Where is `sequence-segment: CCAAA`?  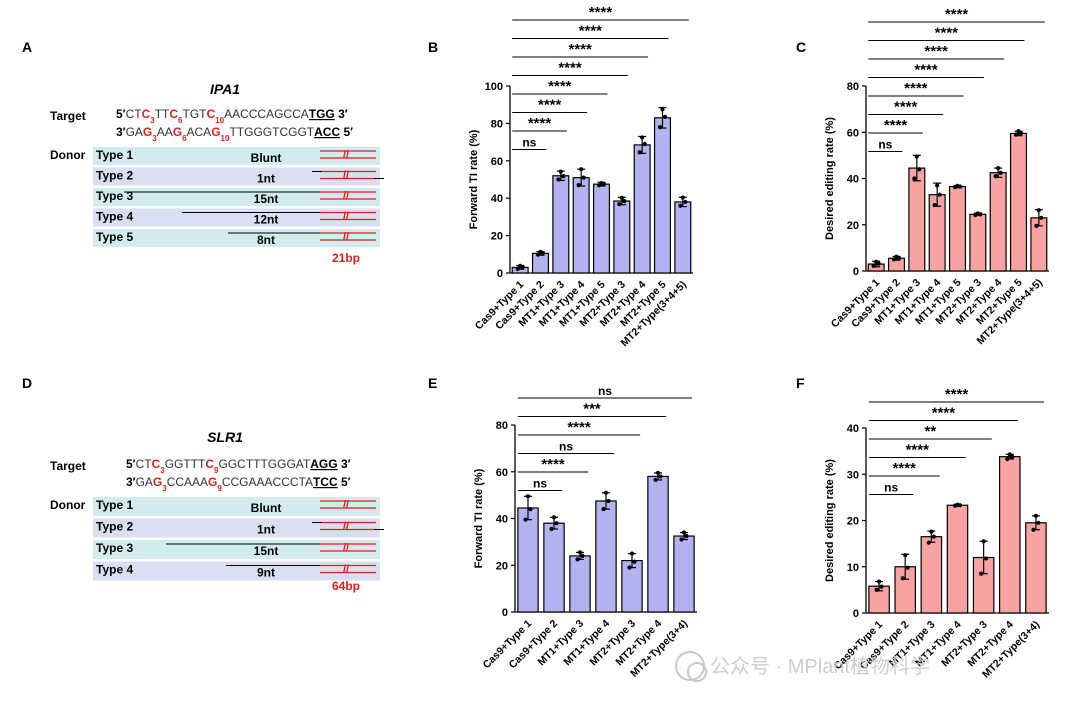
sequence-segment: CCAAA is located at coordinates (187, 482).